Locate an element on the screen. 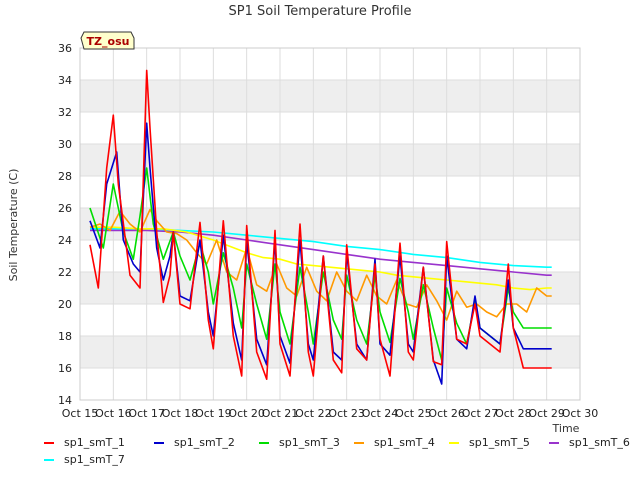 The image size is (640, 480). y-tick-label: 14 is located at coordinates (65, 400).